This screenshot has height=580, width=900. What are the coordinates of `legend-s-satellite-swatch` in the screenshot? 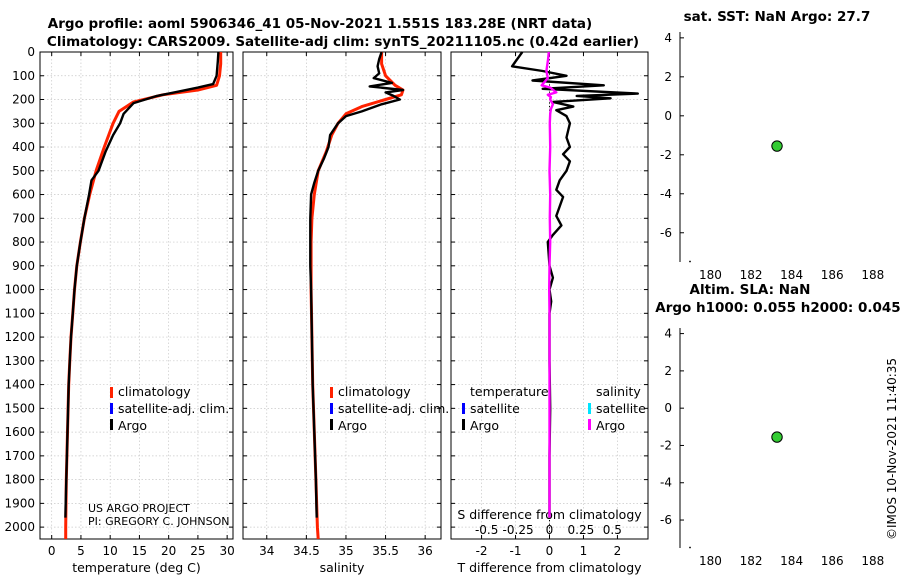 It's located at (589, 408).